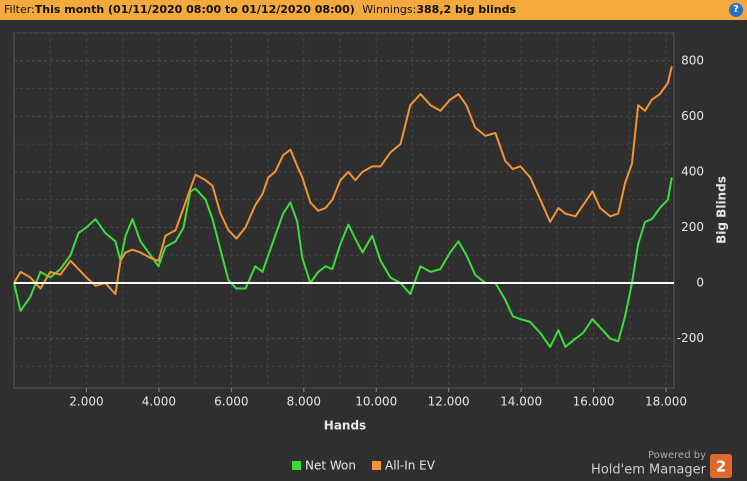 This screenshot has height=481, width=747. What do you see at coordinates (700, 283) in the screenshot?
I see `y-tick-label: 0` at bounding box center [700, 283].